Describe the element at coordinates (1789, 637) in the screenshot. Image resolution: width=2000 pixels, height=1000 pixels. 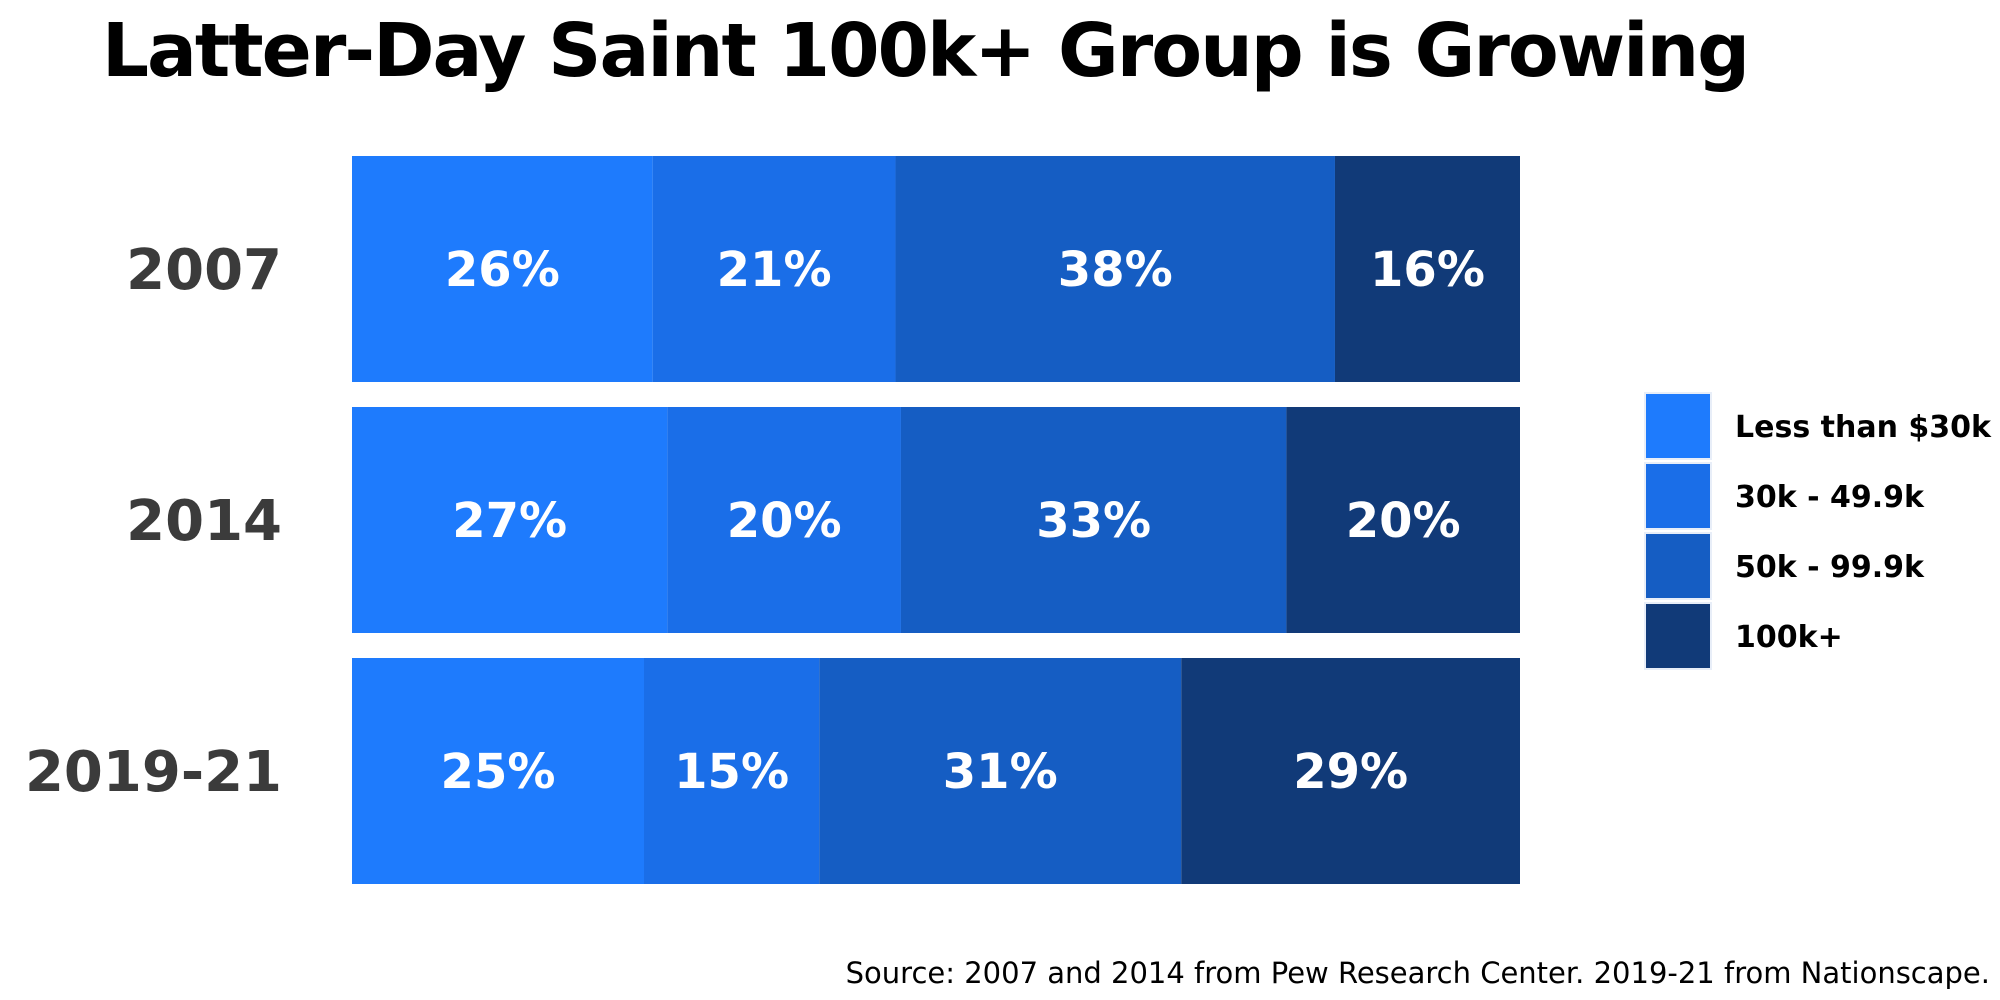
I see `legend-label: 100k+` at that location.